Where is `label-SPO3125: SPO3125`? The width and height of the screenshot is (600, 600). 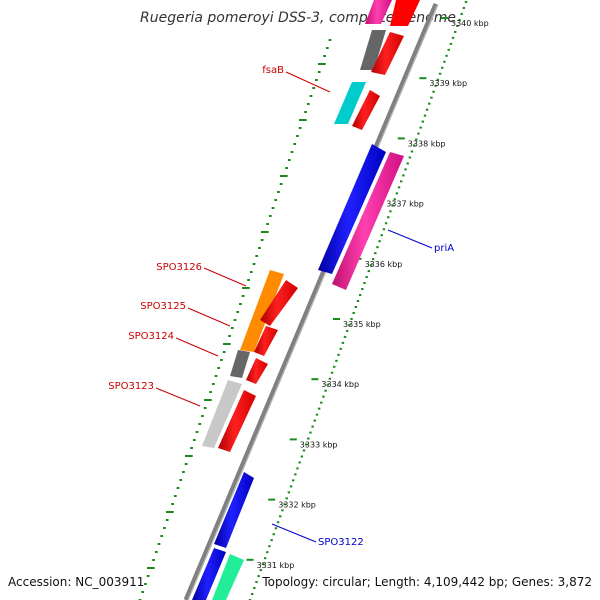
label-SPO3125: SPO3125 is located at coordinates (163, 306).